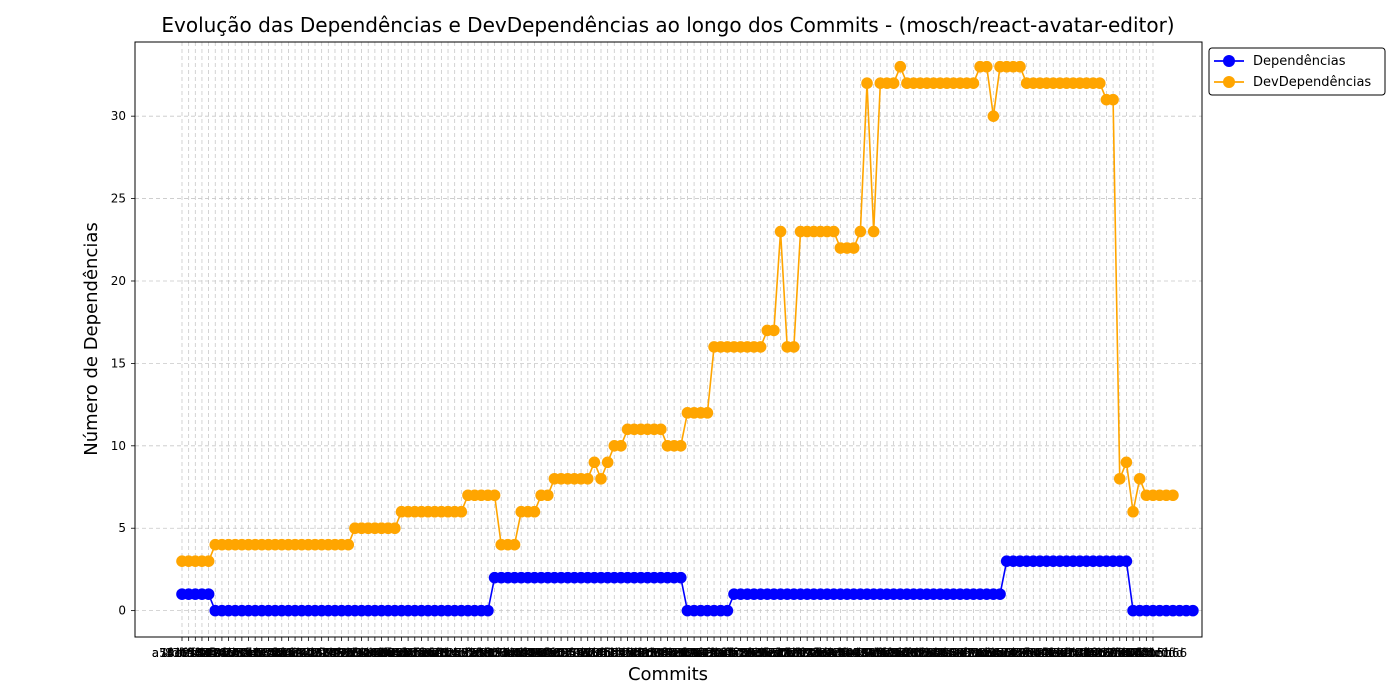 The width and height of the screenshot is (1400, 700). I want to click on y-axis-label: Número de Dependências, so click(91, 339).